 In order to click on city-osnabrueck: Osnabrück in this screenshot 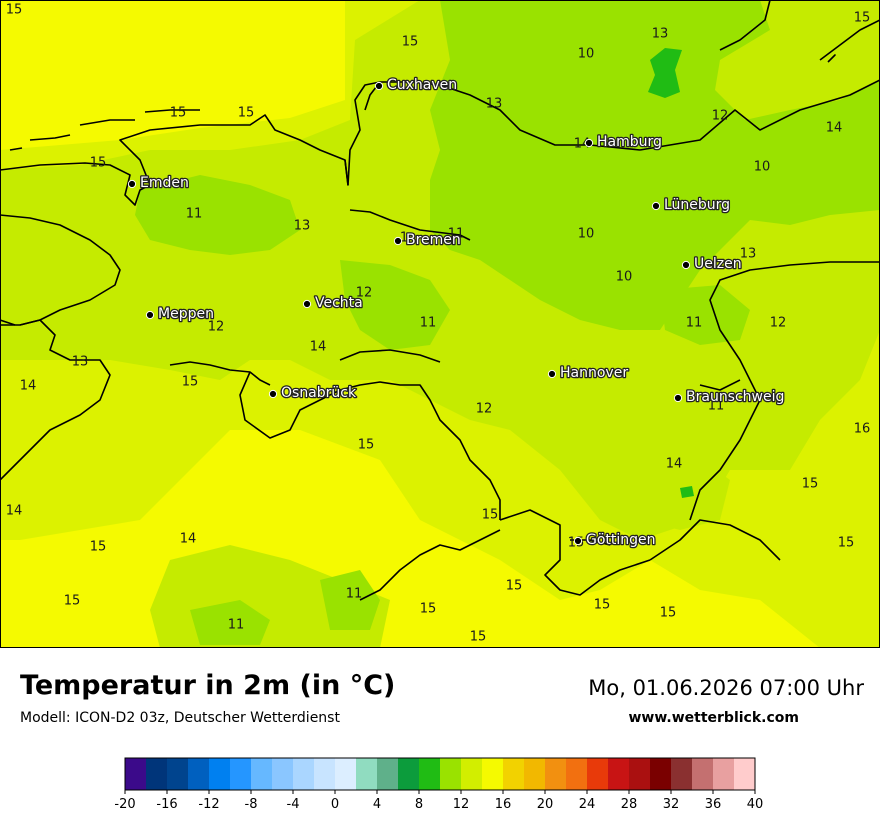, I will do `click(313, 393)`.